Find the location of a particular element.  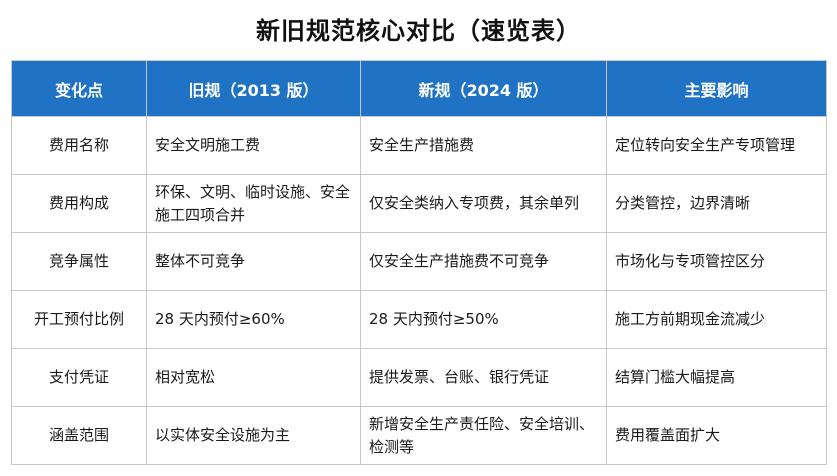

cell-new-rule: 仅安全生产措施费不可竞争 is located at coordinates (483, 261).